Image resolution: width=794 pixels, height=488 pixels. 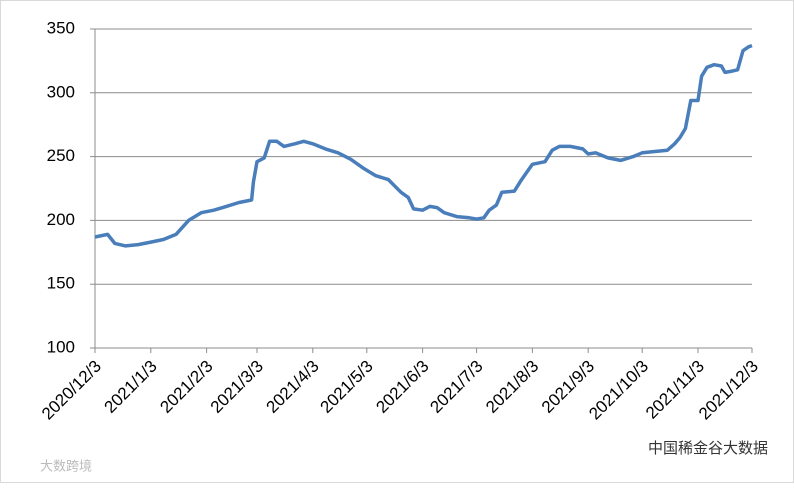 What do you see at coordinates (66, 465) in the screenshot?
I see `watermark: 大数跨境` at bounding box center [66, 465].